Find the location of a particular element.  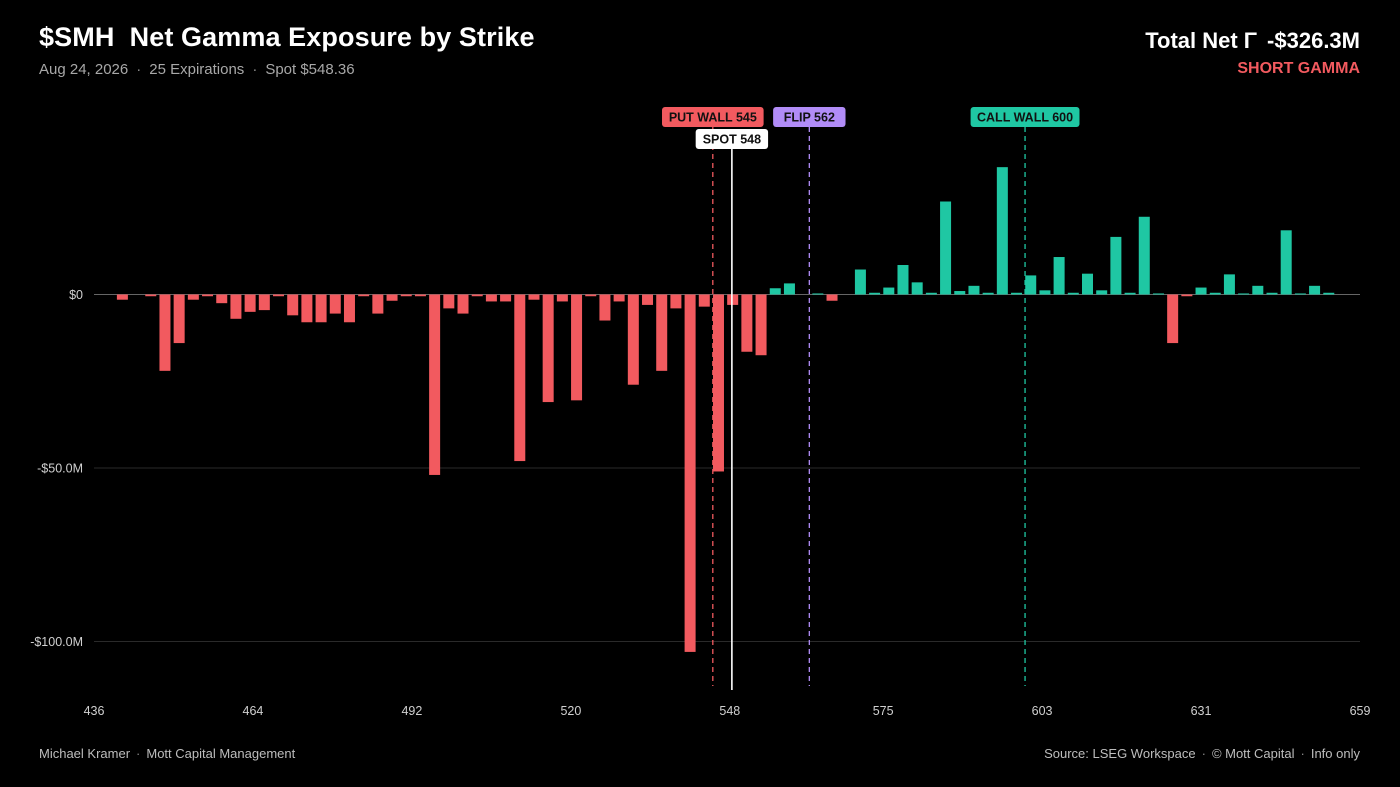

y-tick-label: $0 is located at coordinates (76, 295).